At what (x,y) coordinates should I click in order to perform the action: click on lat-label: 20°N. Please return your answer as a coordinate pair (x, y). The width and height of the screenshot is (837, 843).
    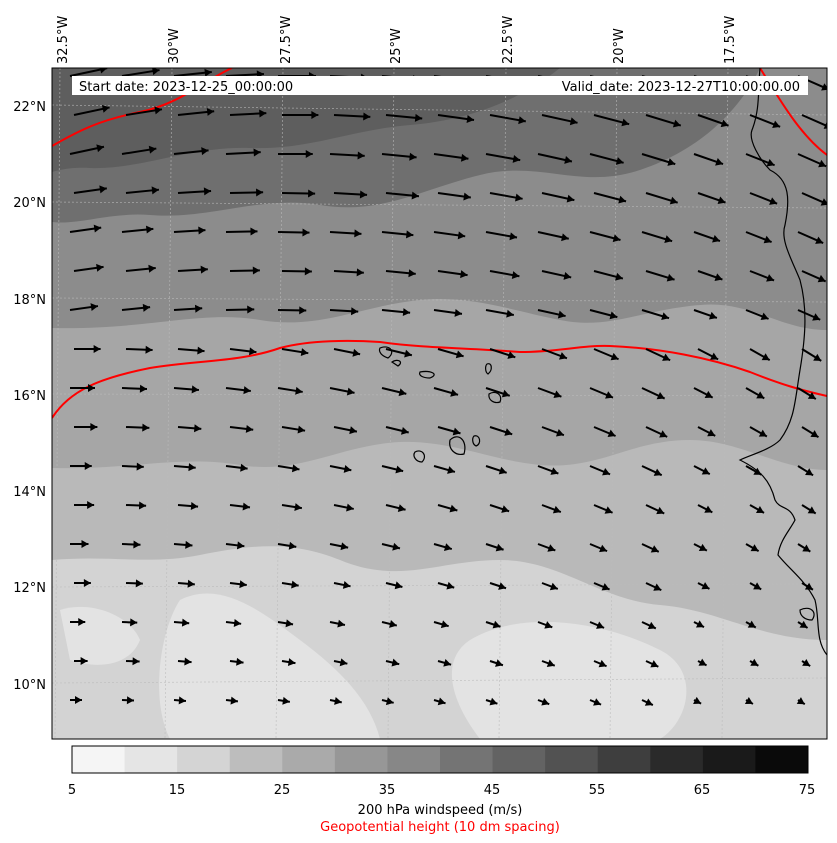
    Looking at the image, I should click on (29, 203).